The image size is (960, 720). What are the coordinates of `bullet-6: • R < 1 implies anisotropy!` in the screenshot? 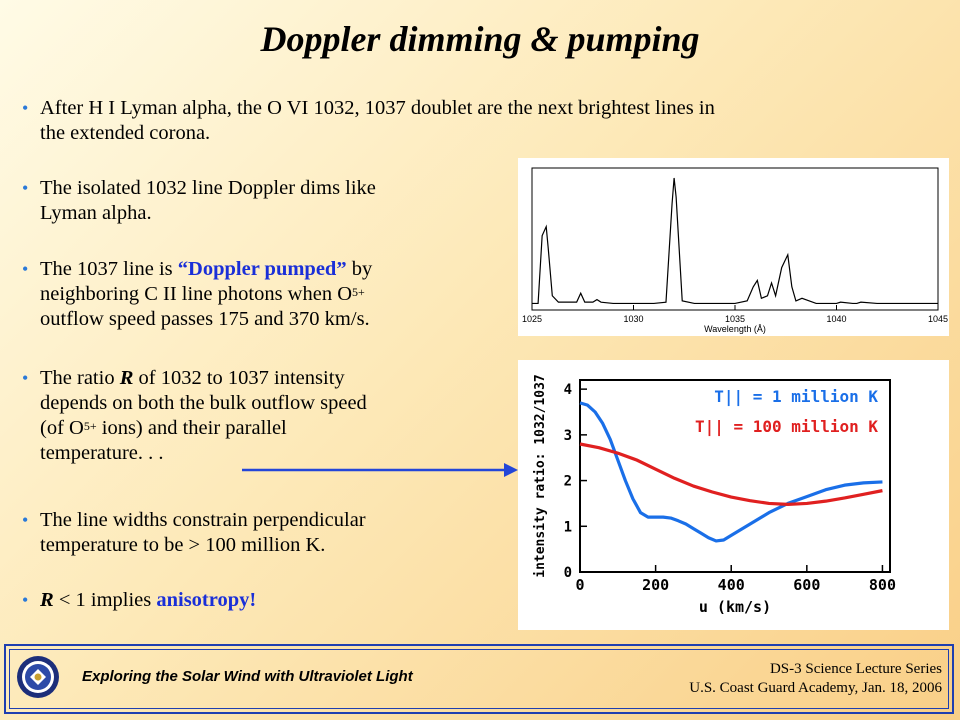 It's located at (262, 602).